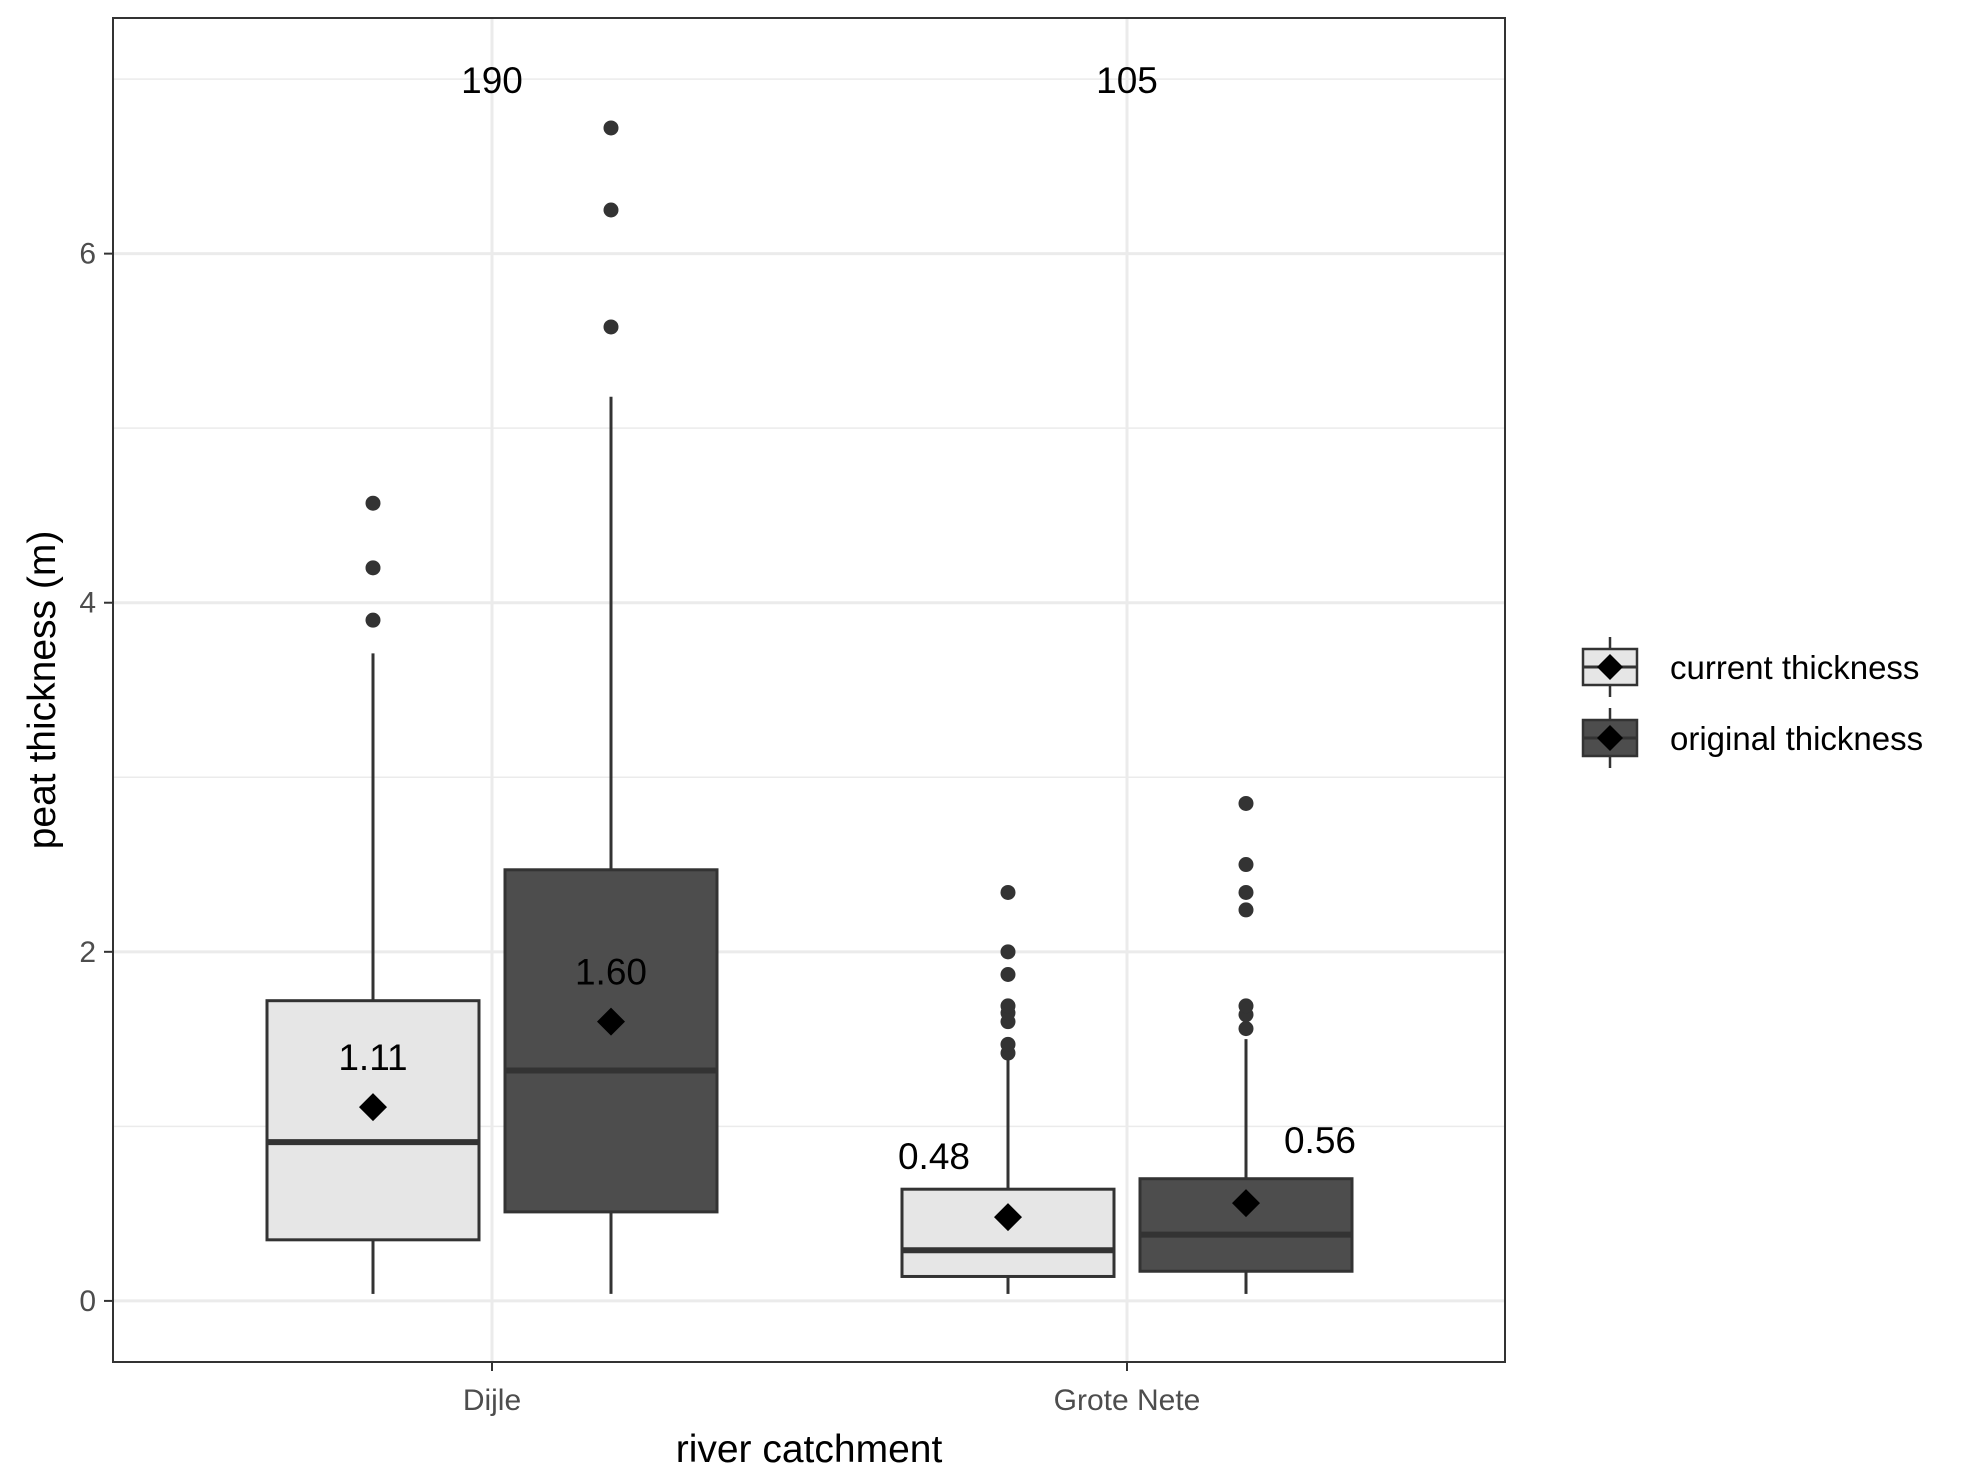  Describe the element at coordinates (1794, 667) in the screenshot. I see `legend-label: current thickness` at that location.